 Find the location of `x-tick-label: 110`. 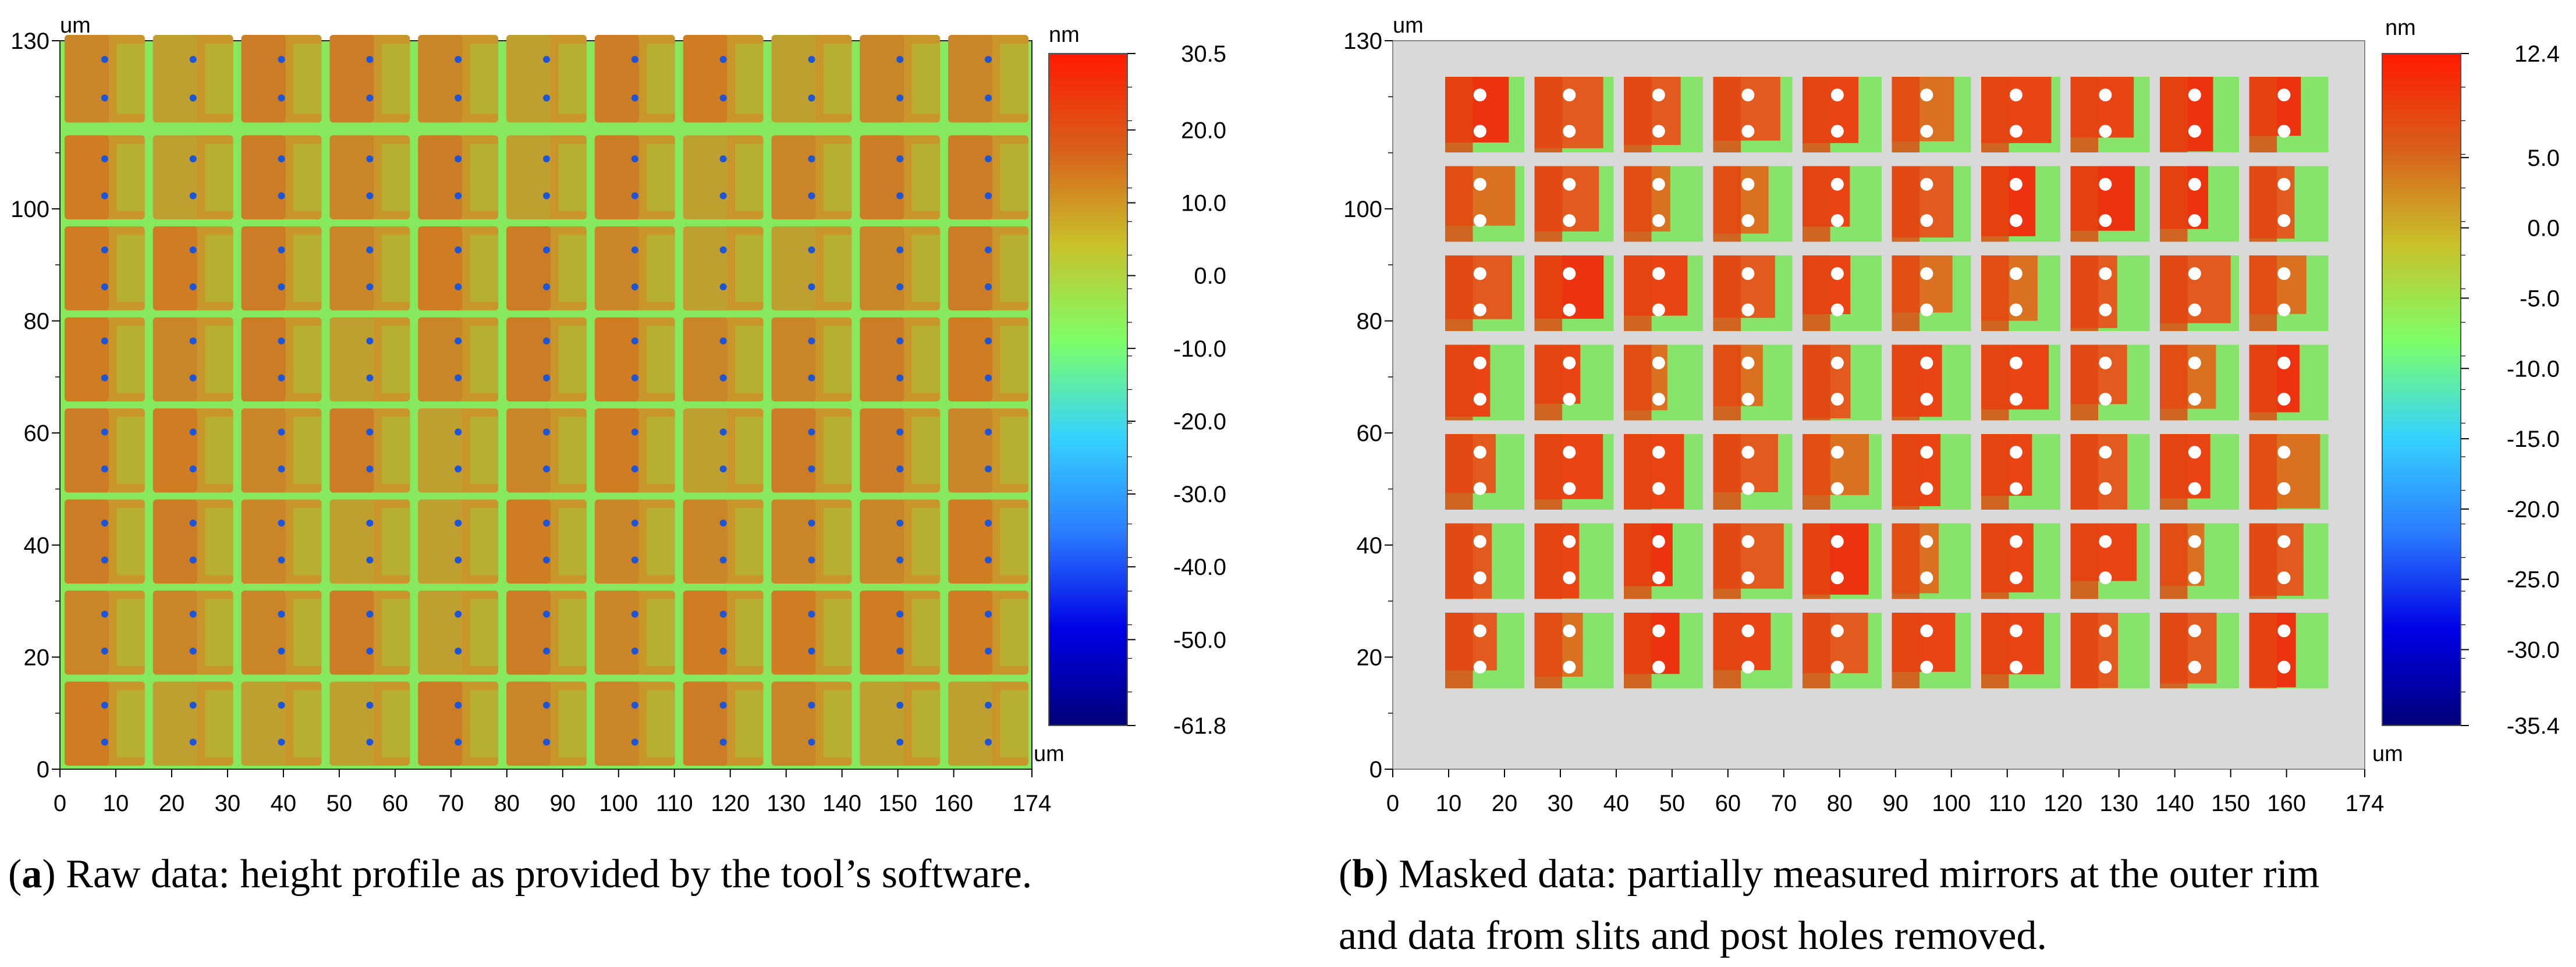

x-tick-label: 110 is located at coordinates (675, 803).